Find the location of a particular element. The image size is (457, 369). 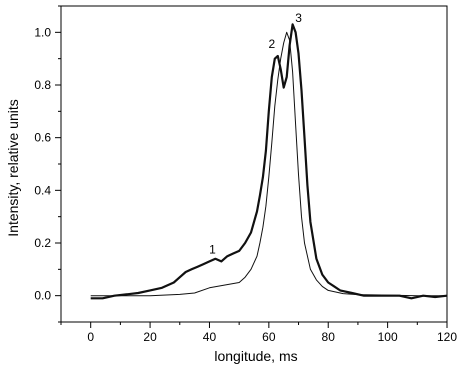

x-tick-label: 120 is located at coordinates (447, 337).